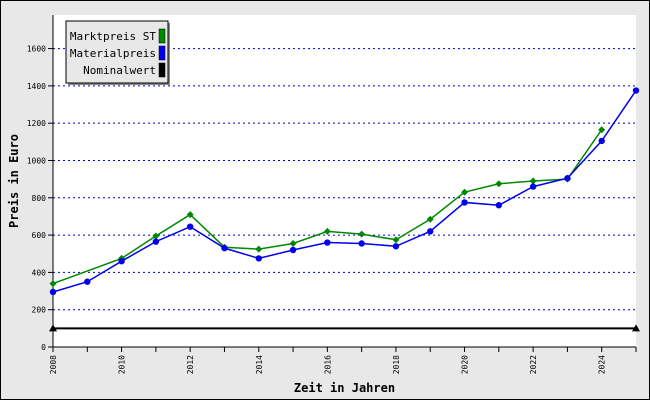  I want to click on y-axis-title: Preis in Euro, so click(14, 181).